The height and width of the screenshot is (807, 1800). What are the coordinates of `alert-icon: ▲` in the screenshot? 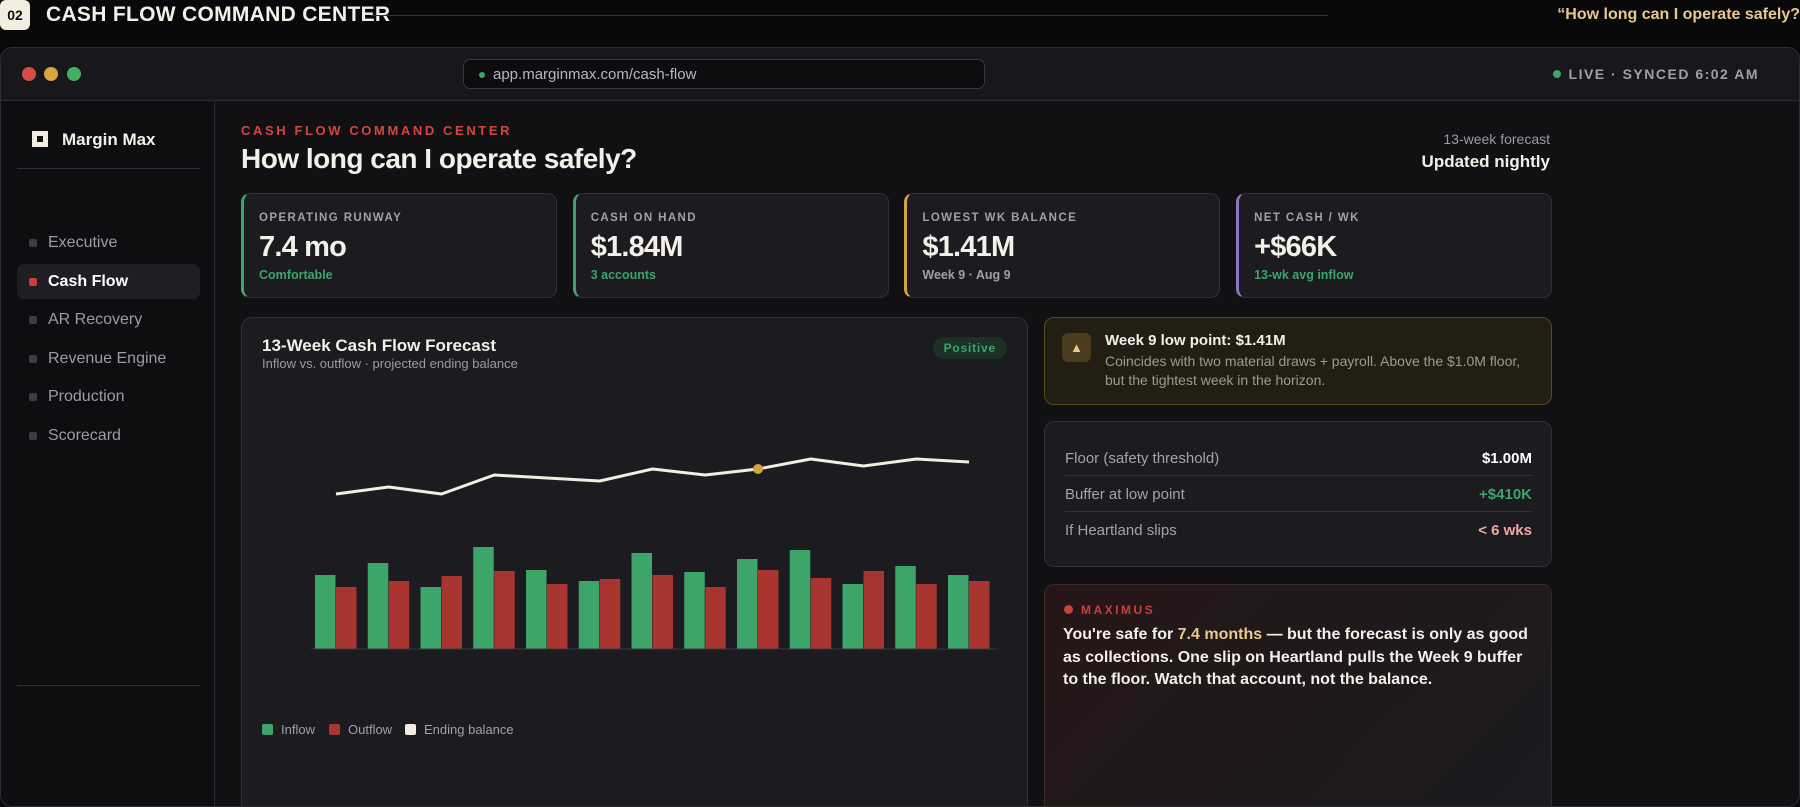 It's located at (1076, 347).